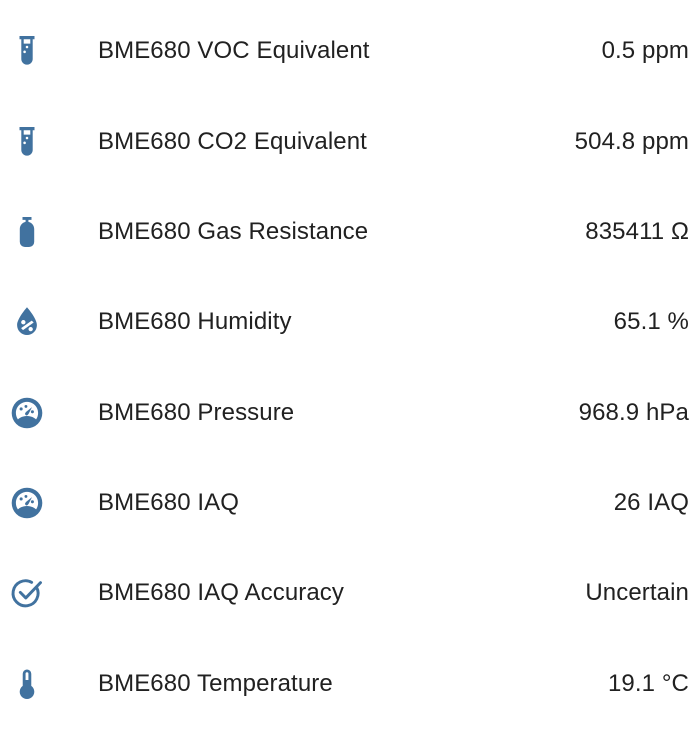  Describe the element at coordinates (27, 232) in the screenshot. I see `gas-cylinder-icon` at that location.